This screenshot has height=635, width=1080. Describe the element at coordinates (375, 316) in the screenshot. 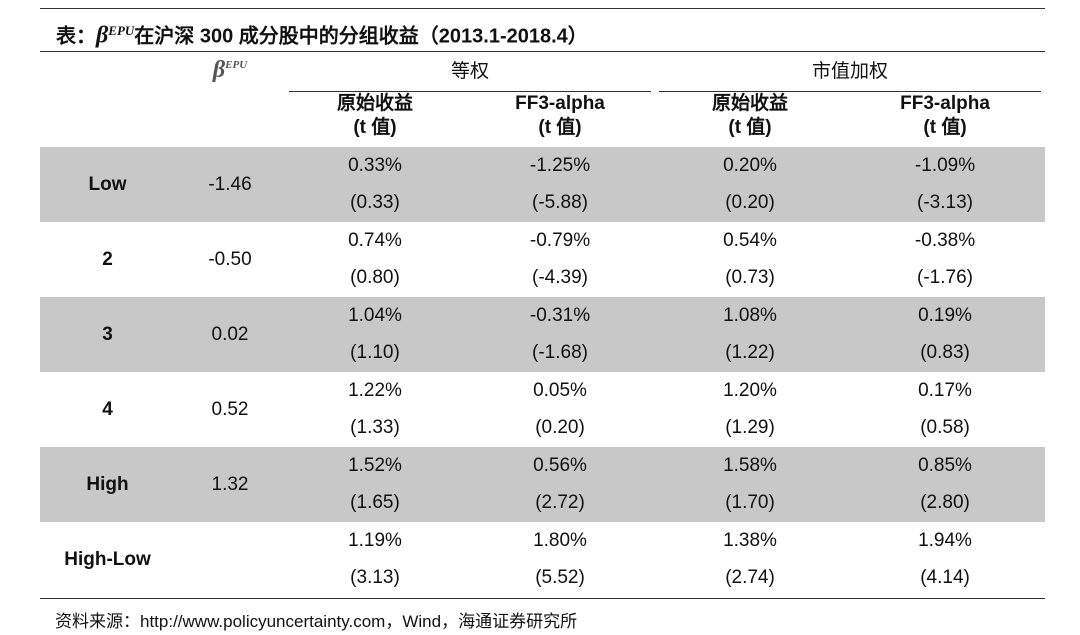

I see `return-value: 1.04%` at that location.